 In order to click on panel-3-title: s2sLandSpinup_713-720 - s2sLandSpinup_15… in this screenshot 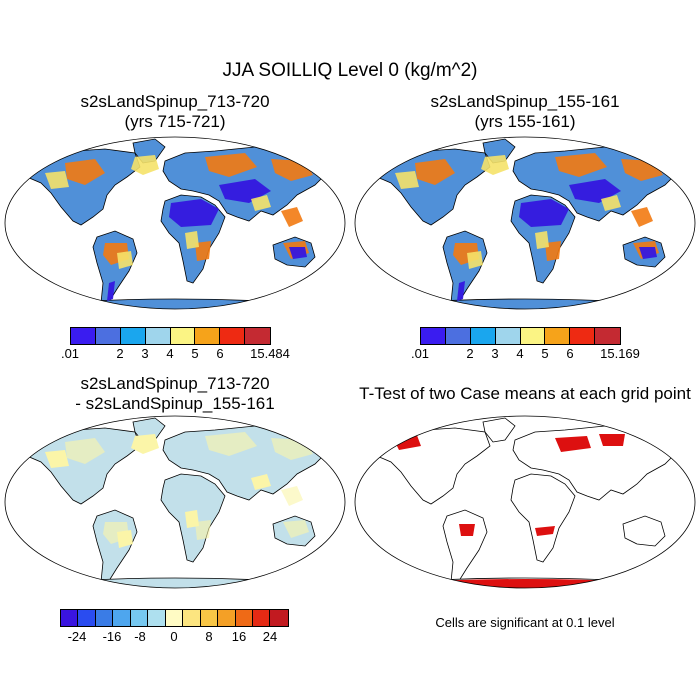, I will do `click(175, 394)`.